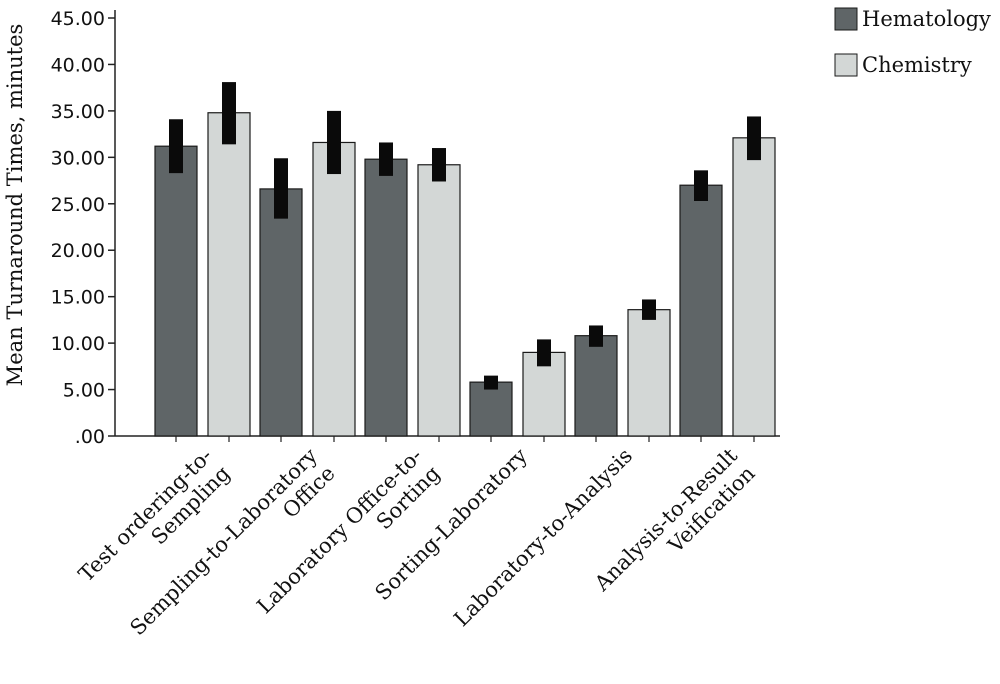 Image resolution: width=1000 pixels, height=684 pixels. Describe the element at coordinates (78, 158) in the screenshot. I see `y-tick-label: 30.00` at that location.